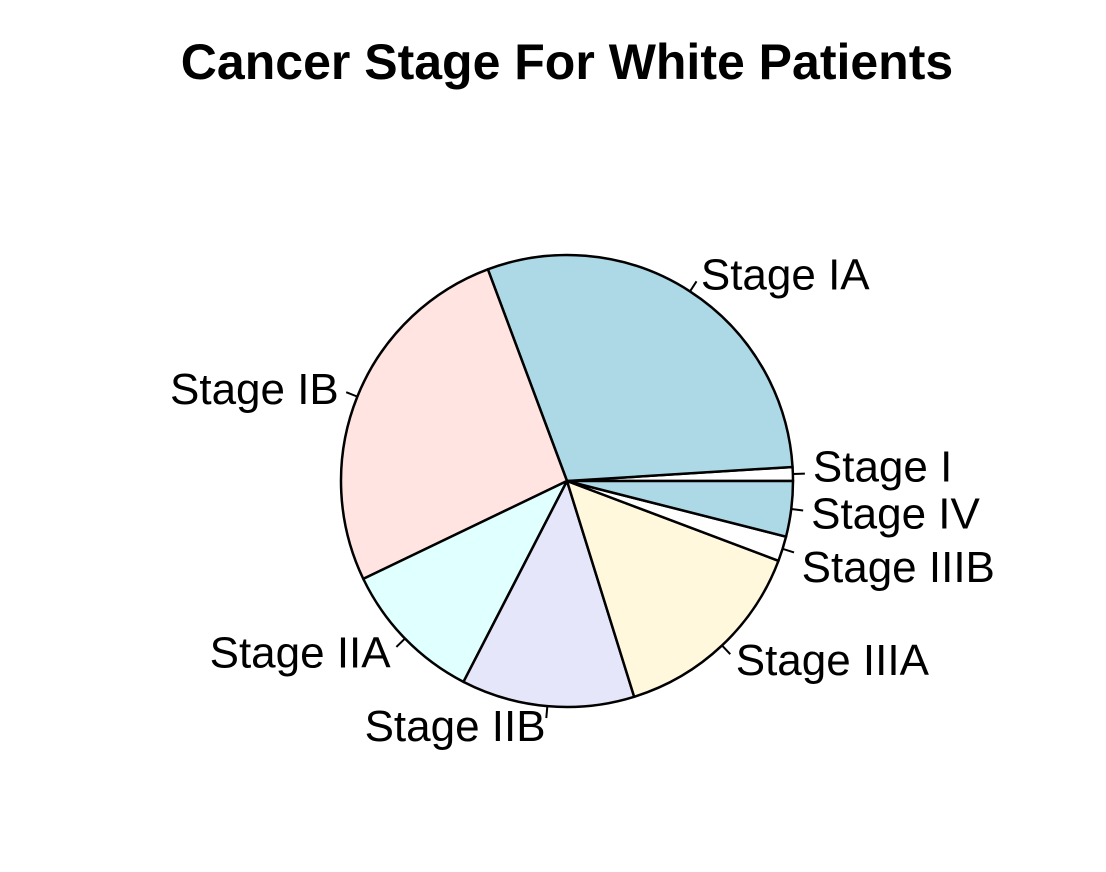 The height and width of the screenshot is (872, 1106). Describe the element at coordinates (455, 726) in the screenshot. I see `label-stage-iib: Stage IIB` at that location.